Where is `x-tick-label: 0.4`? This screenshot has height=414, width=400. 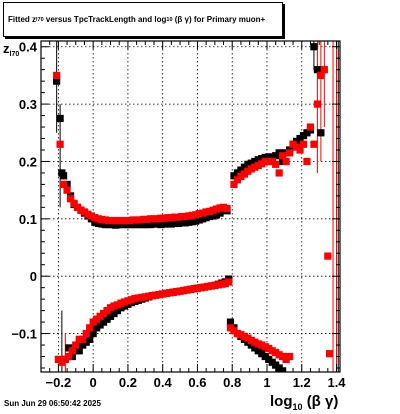 x-tick-label: 0.4 is located at coordinates (163, 382).